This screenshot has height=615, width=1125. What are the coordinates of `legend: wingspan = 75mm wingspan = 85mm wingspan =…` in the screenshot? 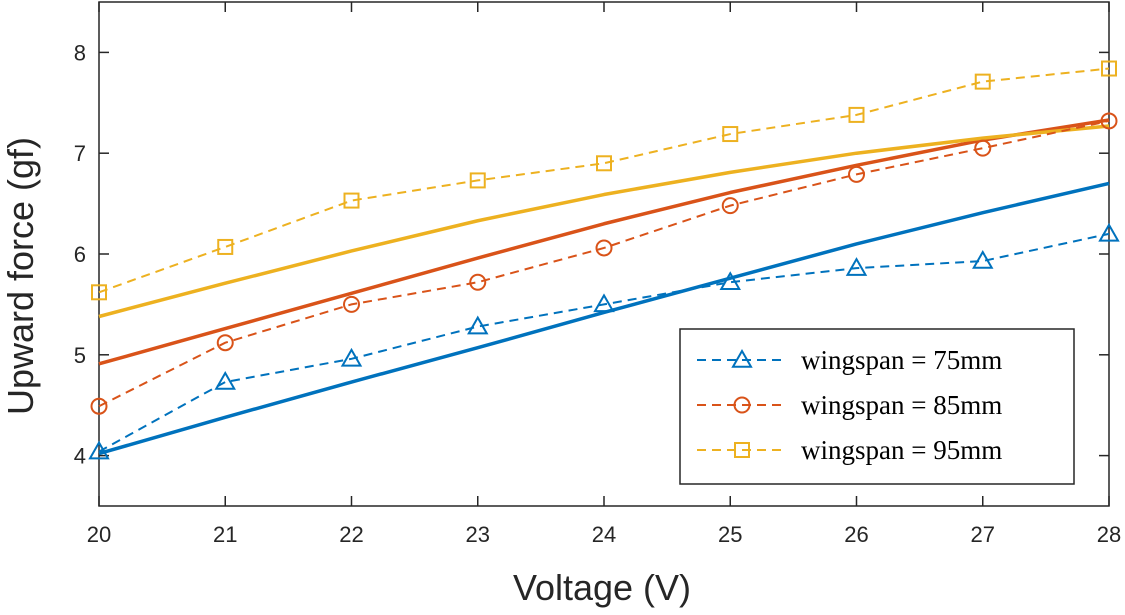 It's located at (877, 406).